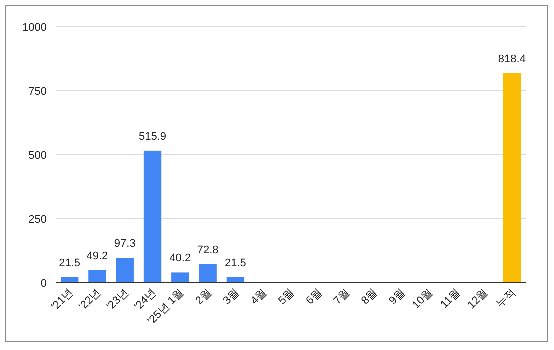  I want to click on data-label: 515.9, so click(153, 136).